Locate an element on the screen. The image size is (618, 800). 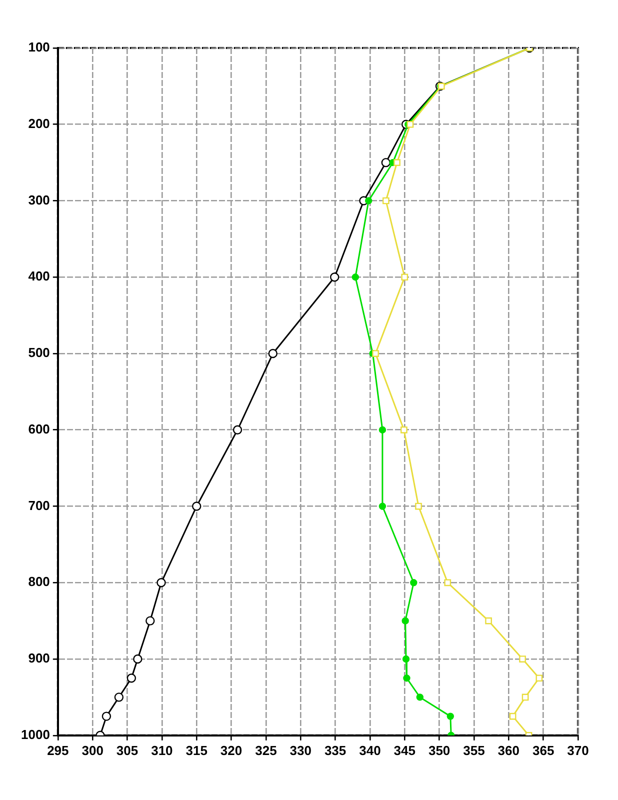
x-tick-label: 335 is located at coordinates (335, 750).